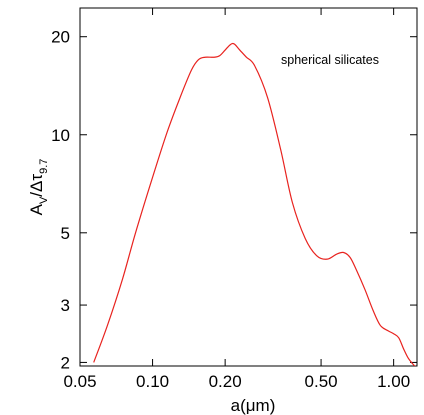 The height and width of the screenshot is (415, 424). Describe the element at coordinates (60, 135) in the screenshot. I see `y-tick-label: 10` at that location.